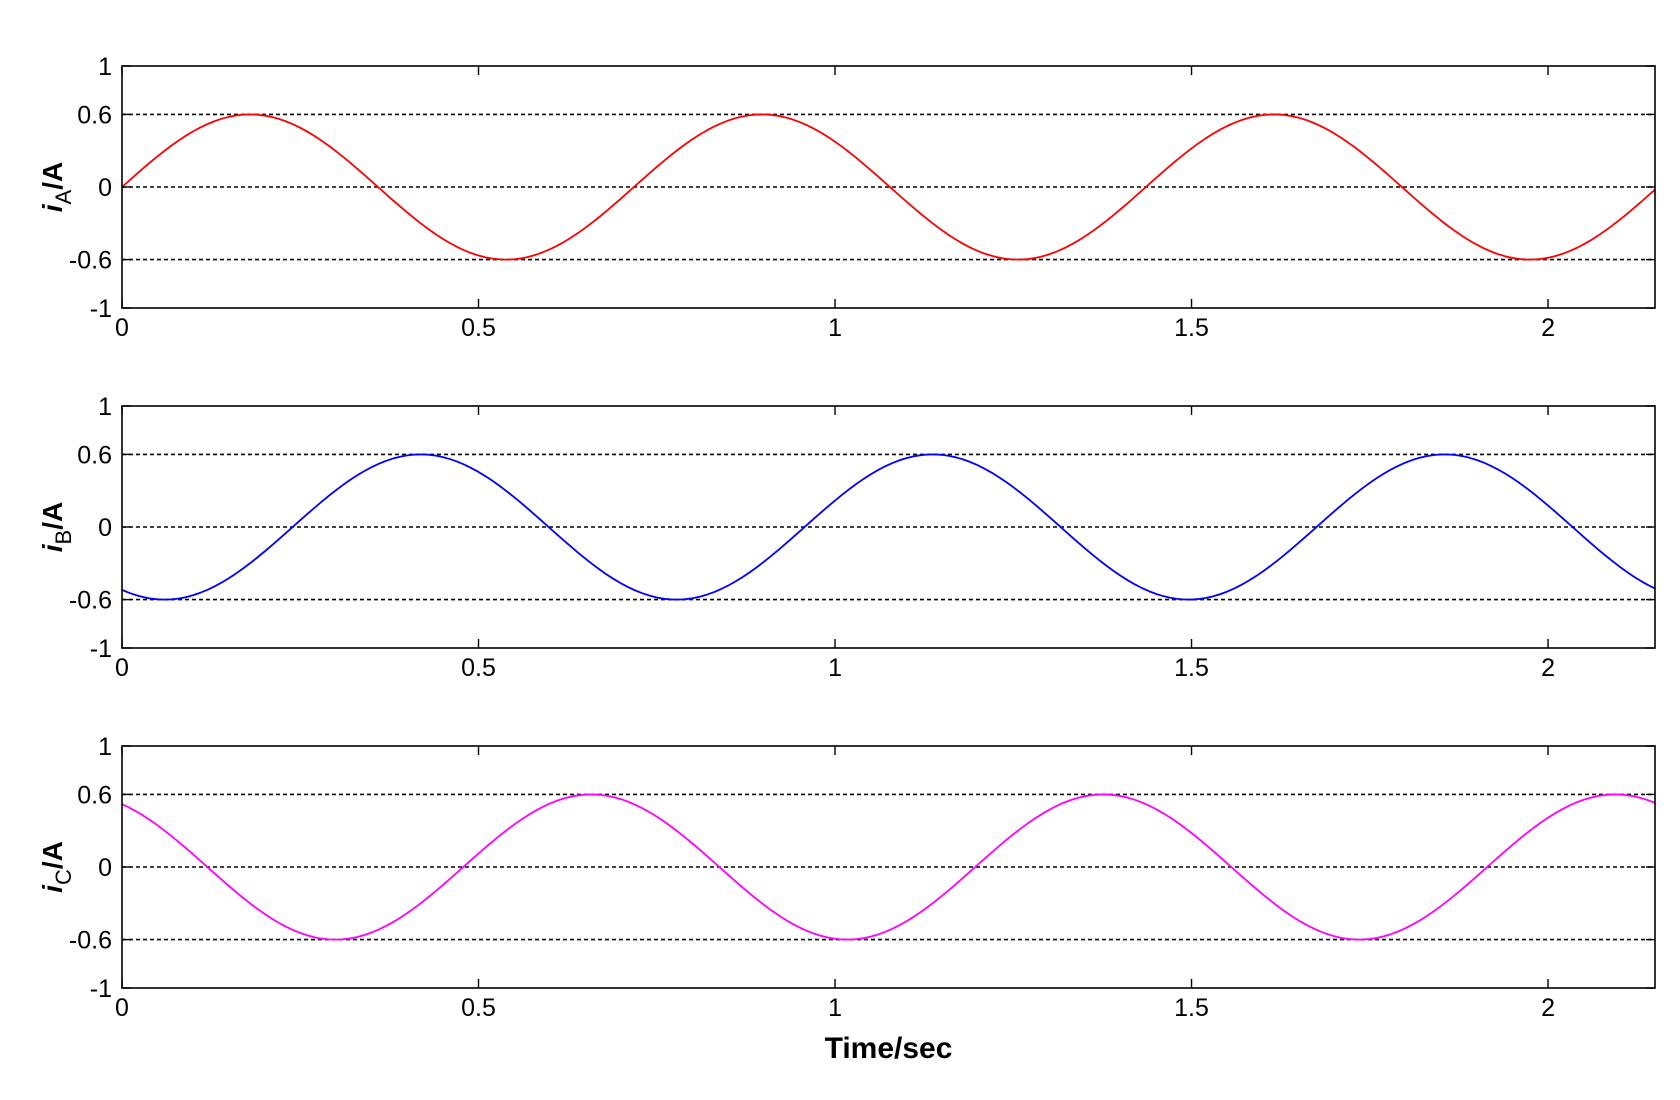  I want to click on y-axis-label: iA/A, so click(56, 187).